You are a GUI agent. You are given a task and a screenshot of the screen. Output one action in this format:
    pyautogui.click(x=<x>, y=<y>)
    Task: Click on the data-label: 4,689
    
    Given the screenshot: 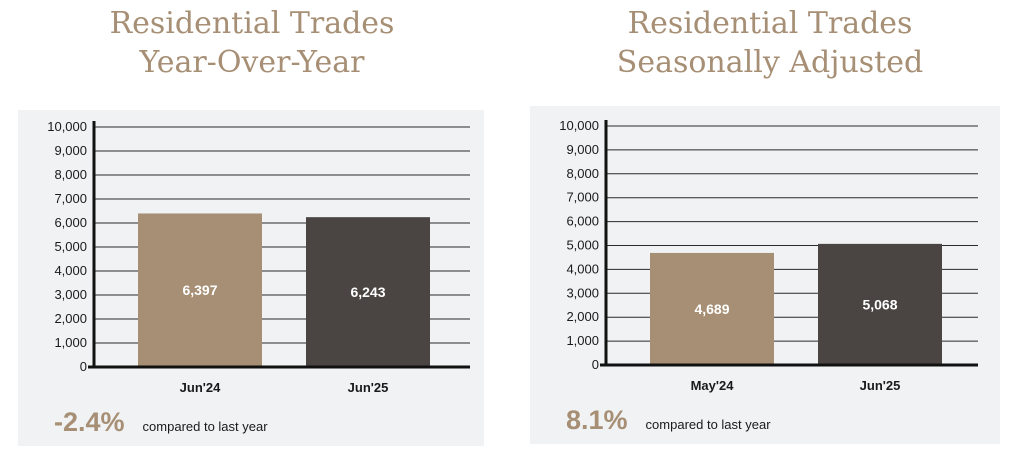 What is the action you would take?
    pyautogui.click(x=711, y=309)
    